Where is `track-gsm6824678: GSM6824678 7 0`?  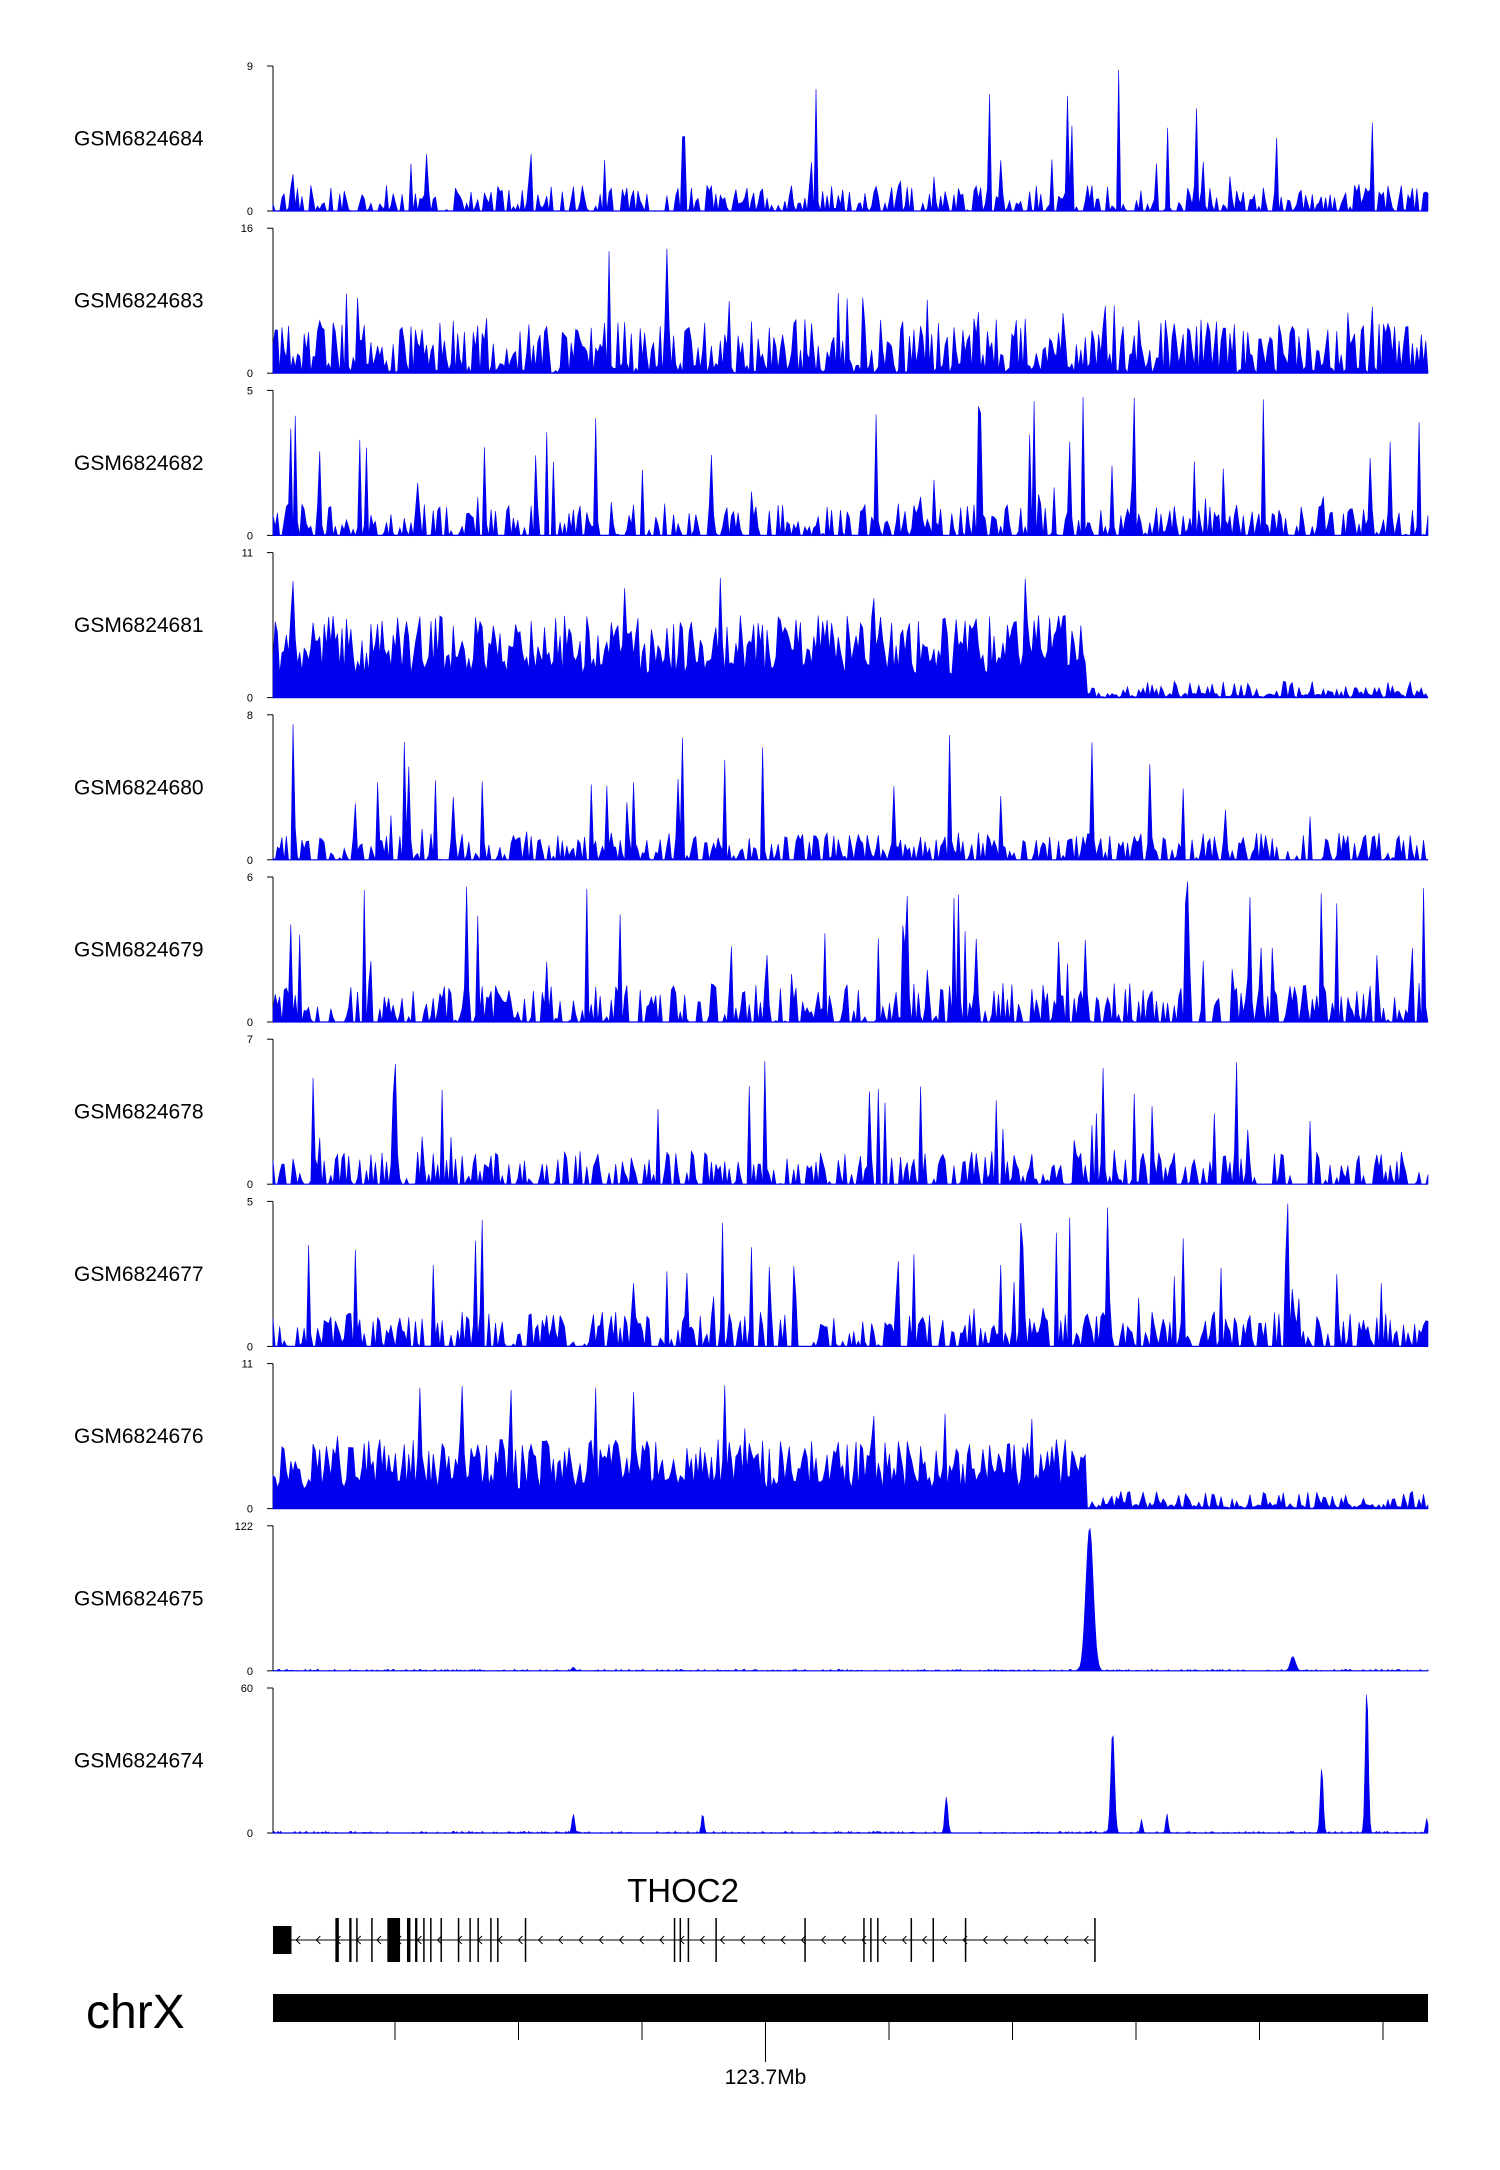
track-gsm6824678: GSM6824678 7 0 is located at coordinates (751, 1112).